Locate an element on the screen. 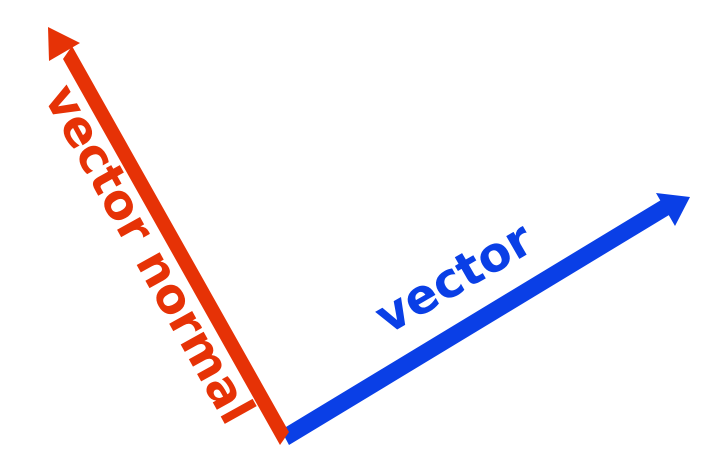 The image size is (721, 472). vector-label: vector is located at coordinates (454, 278).